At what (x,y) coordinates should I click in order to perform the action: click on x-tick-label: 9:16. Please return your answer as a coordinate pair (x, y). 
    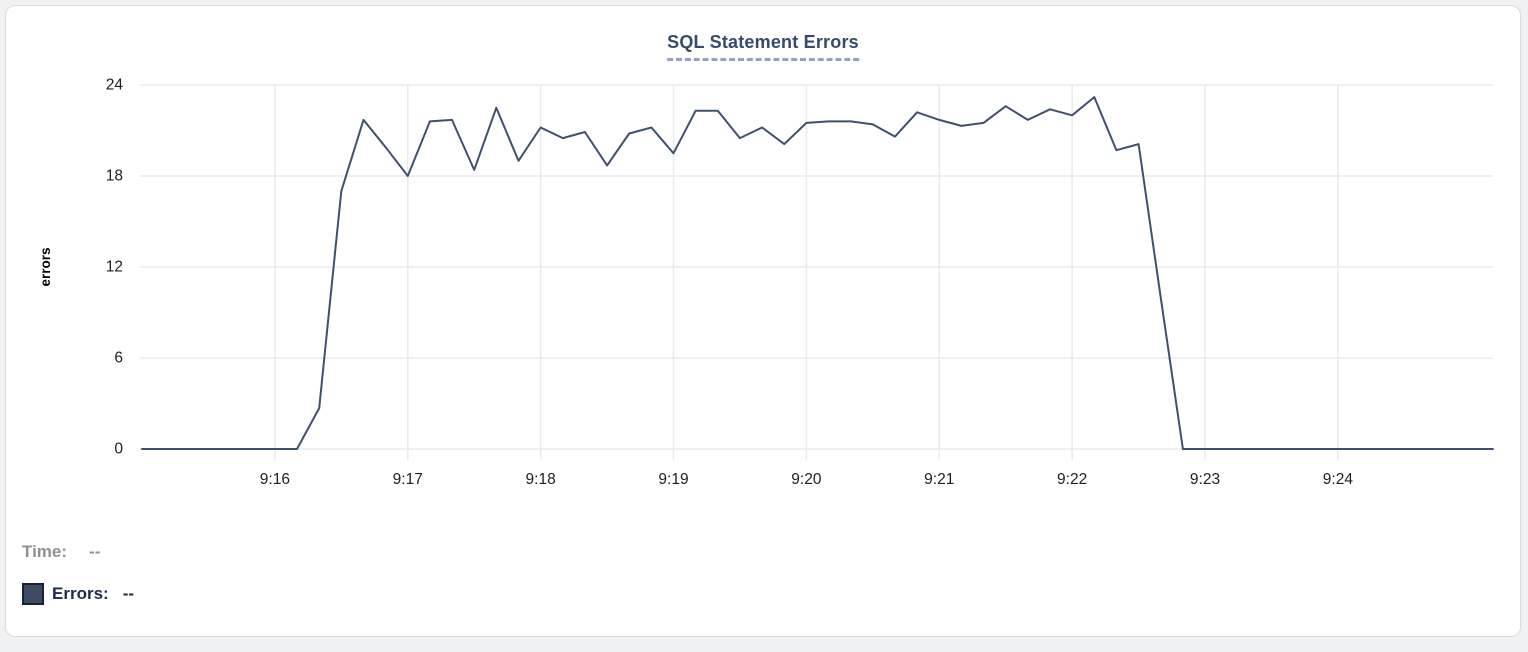
    Looking at the image, I should click on (275, 479).